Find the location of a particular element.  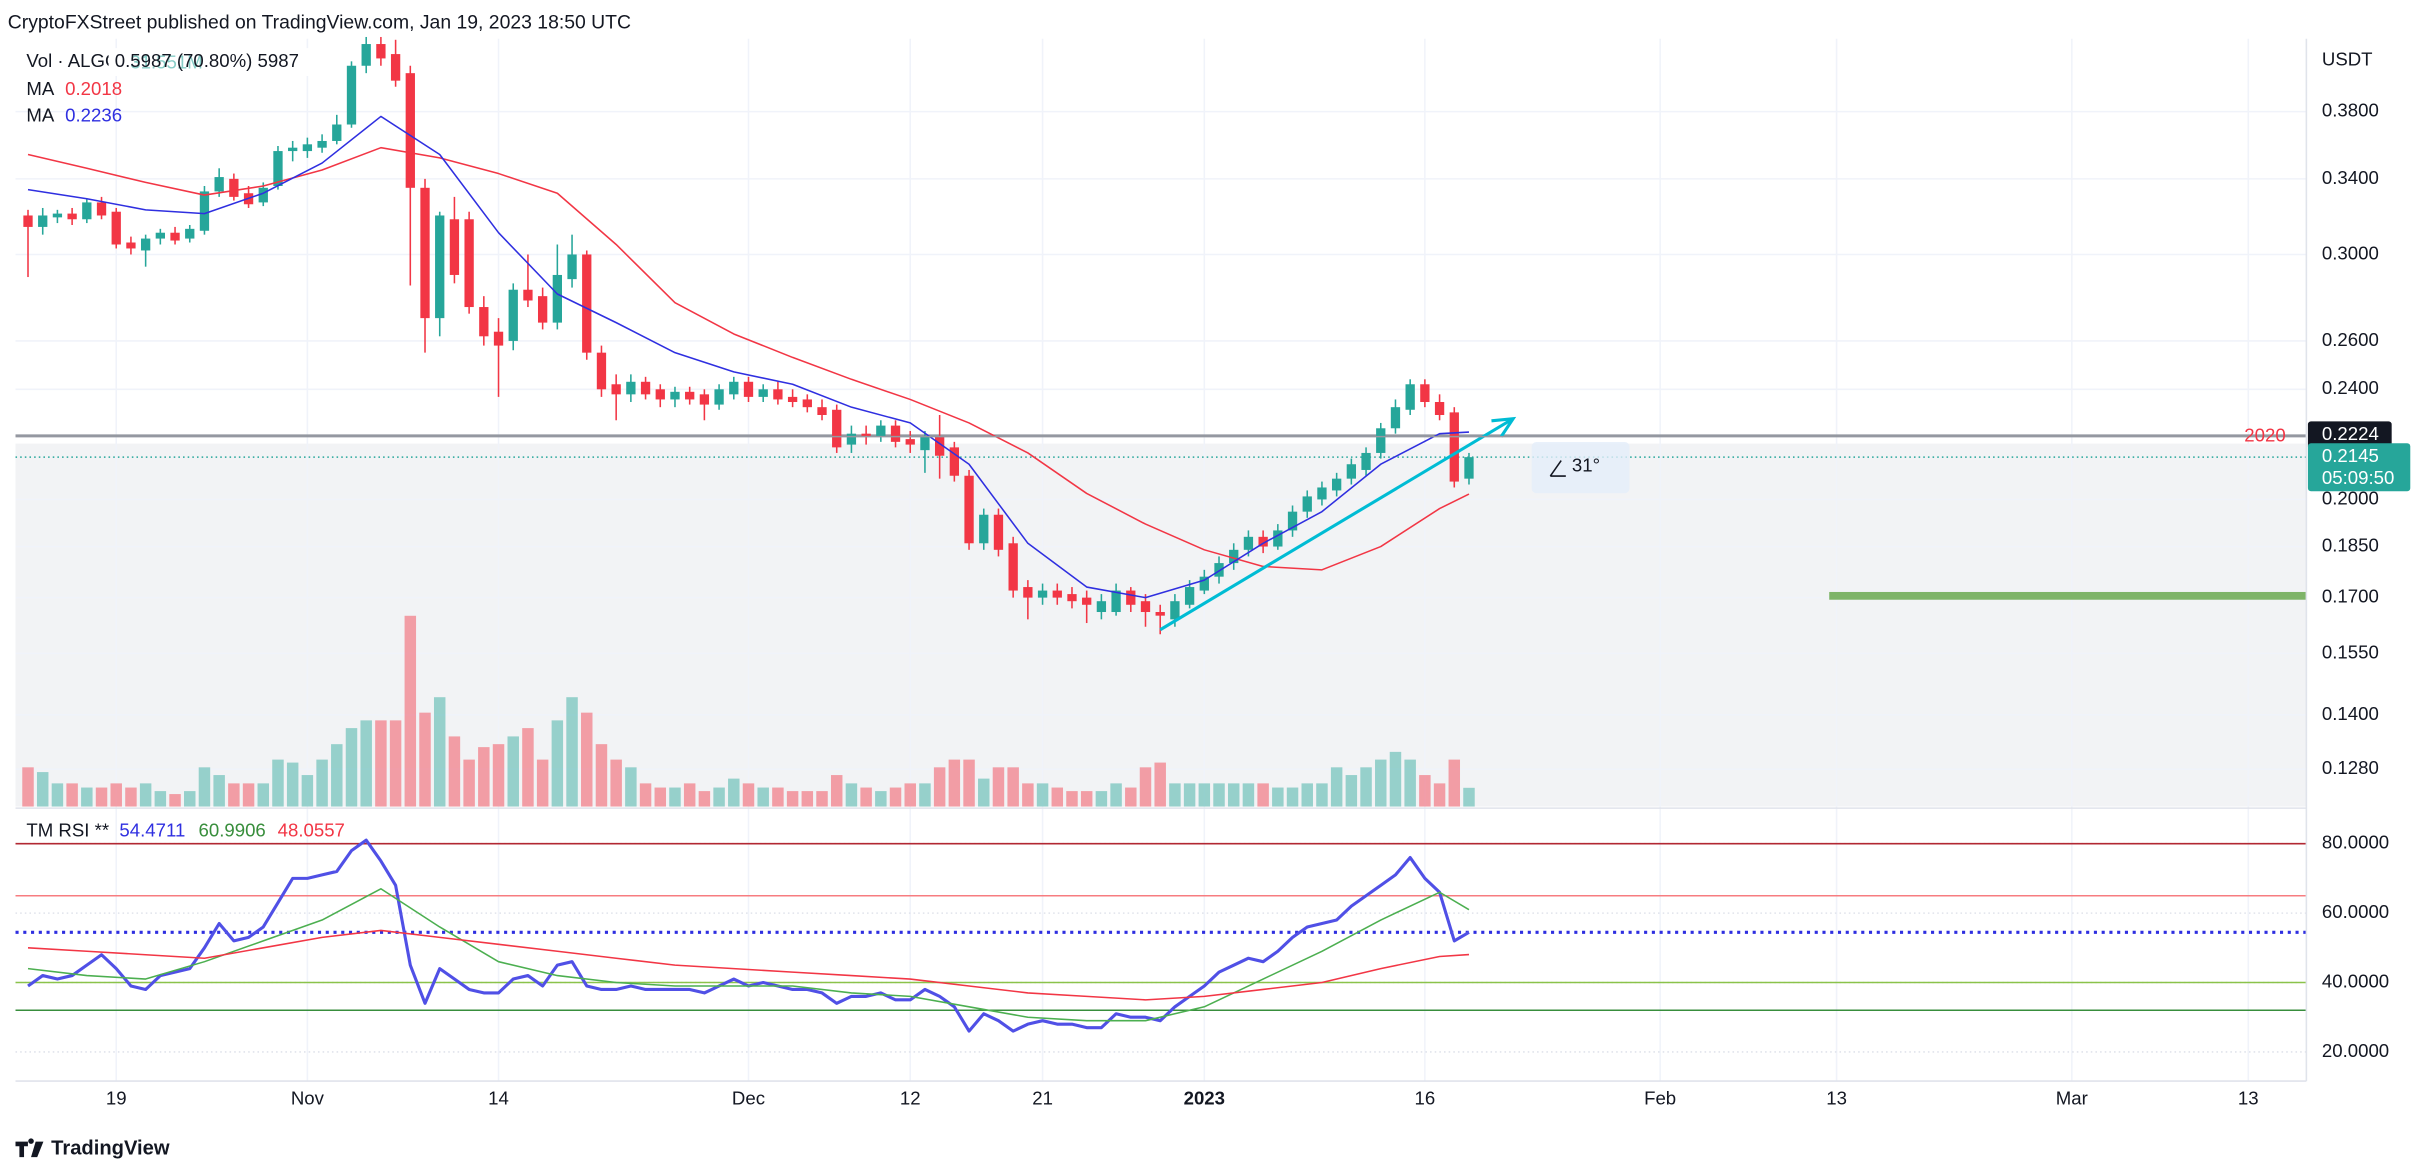

y-tick-label: 0.2400 is located at coordinates (2350, 387).